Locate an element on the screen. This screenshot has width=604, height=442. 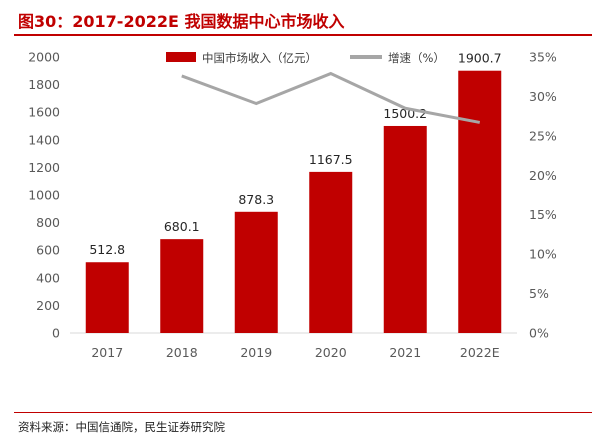
legend-bar-label: 中国市场收入（亿元） is located at coordinates (259, 58).